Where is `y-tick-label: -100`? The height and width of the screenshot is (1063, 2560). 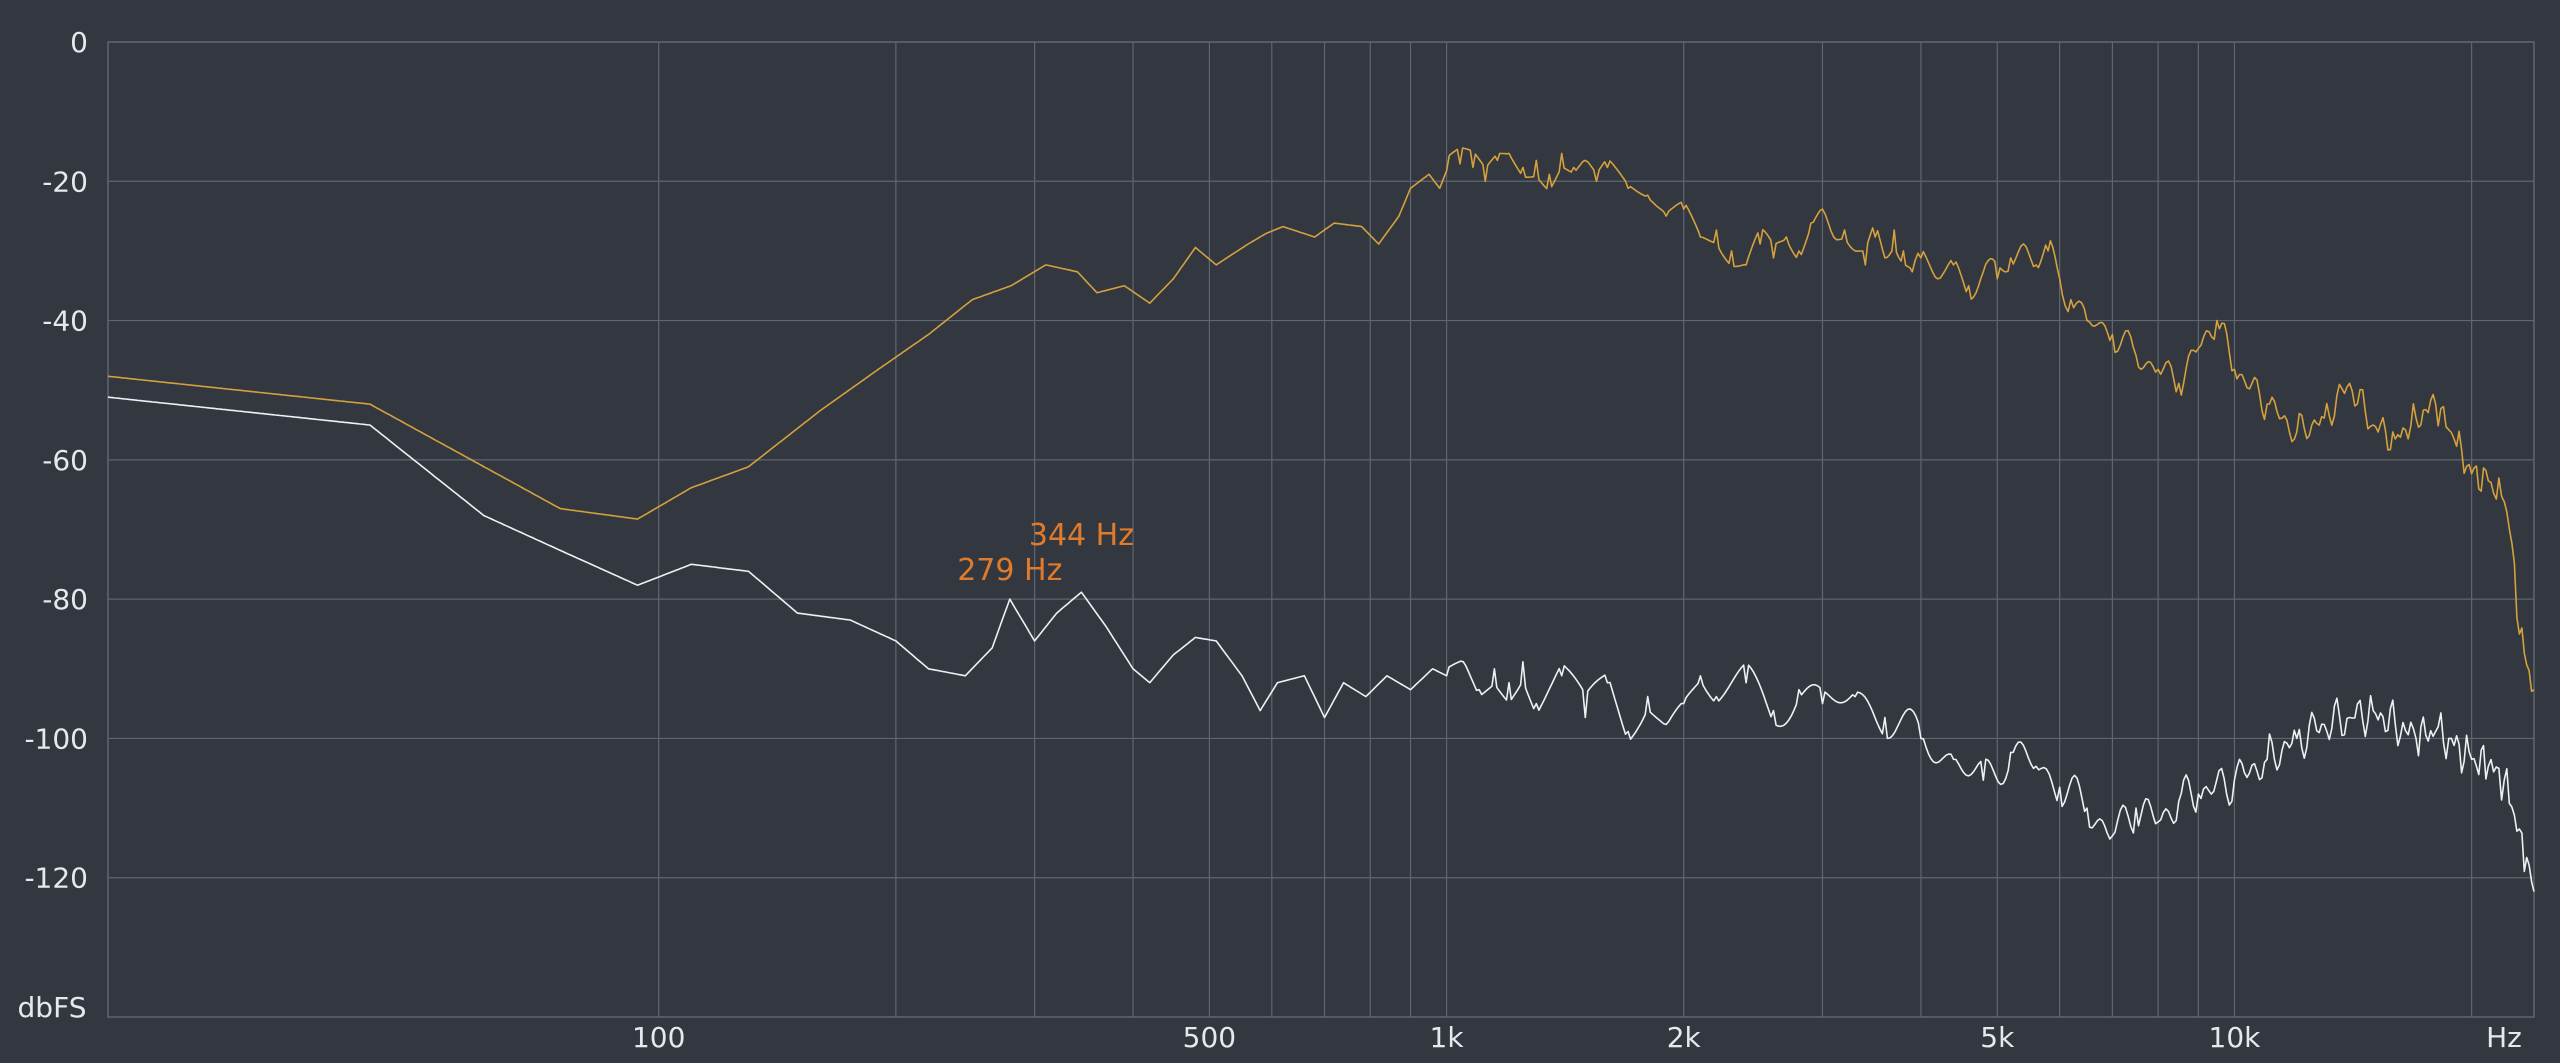
y-tick-label: -100 is located at coordinates (56, 738).